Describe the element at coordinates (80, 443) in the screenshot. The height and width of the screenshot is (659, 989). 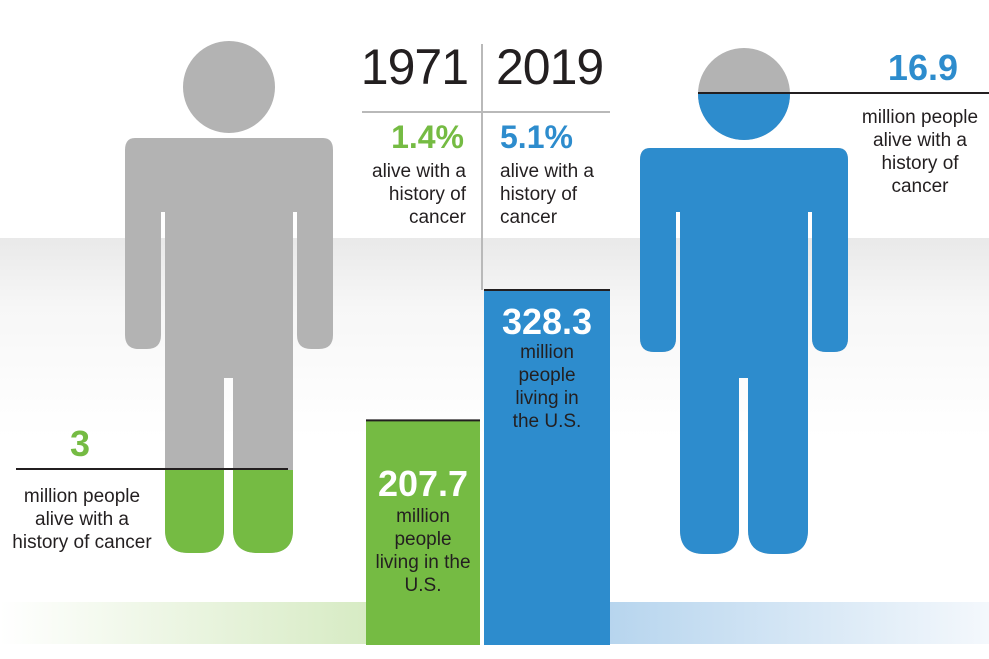
I see `survivors-value-1971: 3` at that location.